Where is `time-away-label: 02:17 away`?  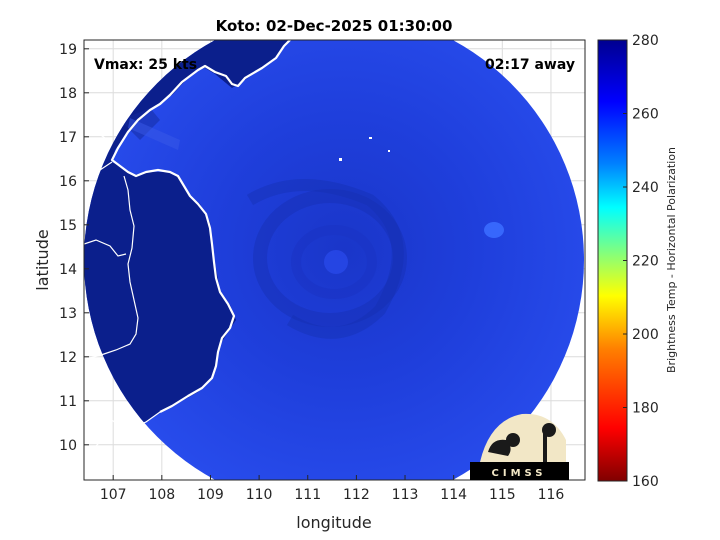
time-away-label: 02:17 away is located at coordinates (530, 65).